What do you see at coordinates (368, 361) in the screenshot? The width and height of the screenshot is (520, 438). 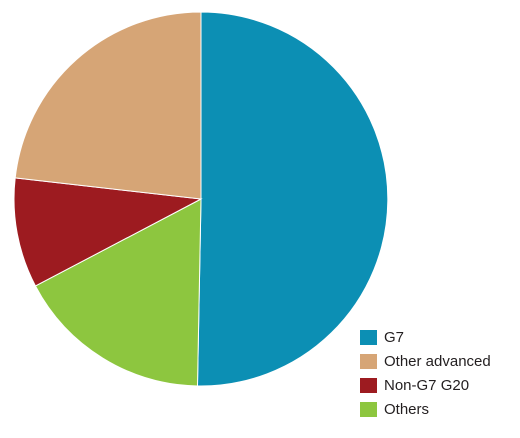 I see `legend-swatch-other-advanced` at bounding box center [368, 361].